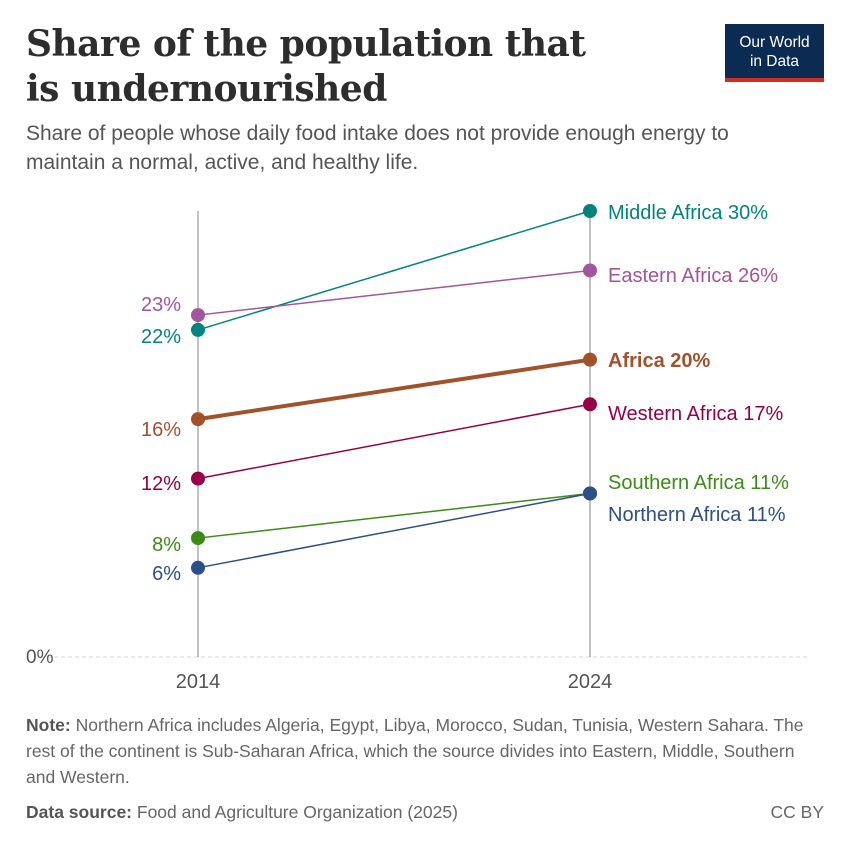  Describe the element at coordinates (394, 441) in the screenshot. I see `series-line-western-africa` at that location.